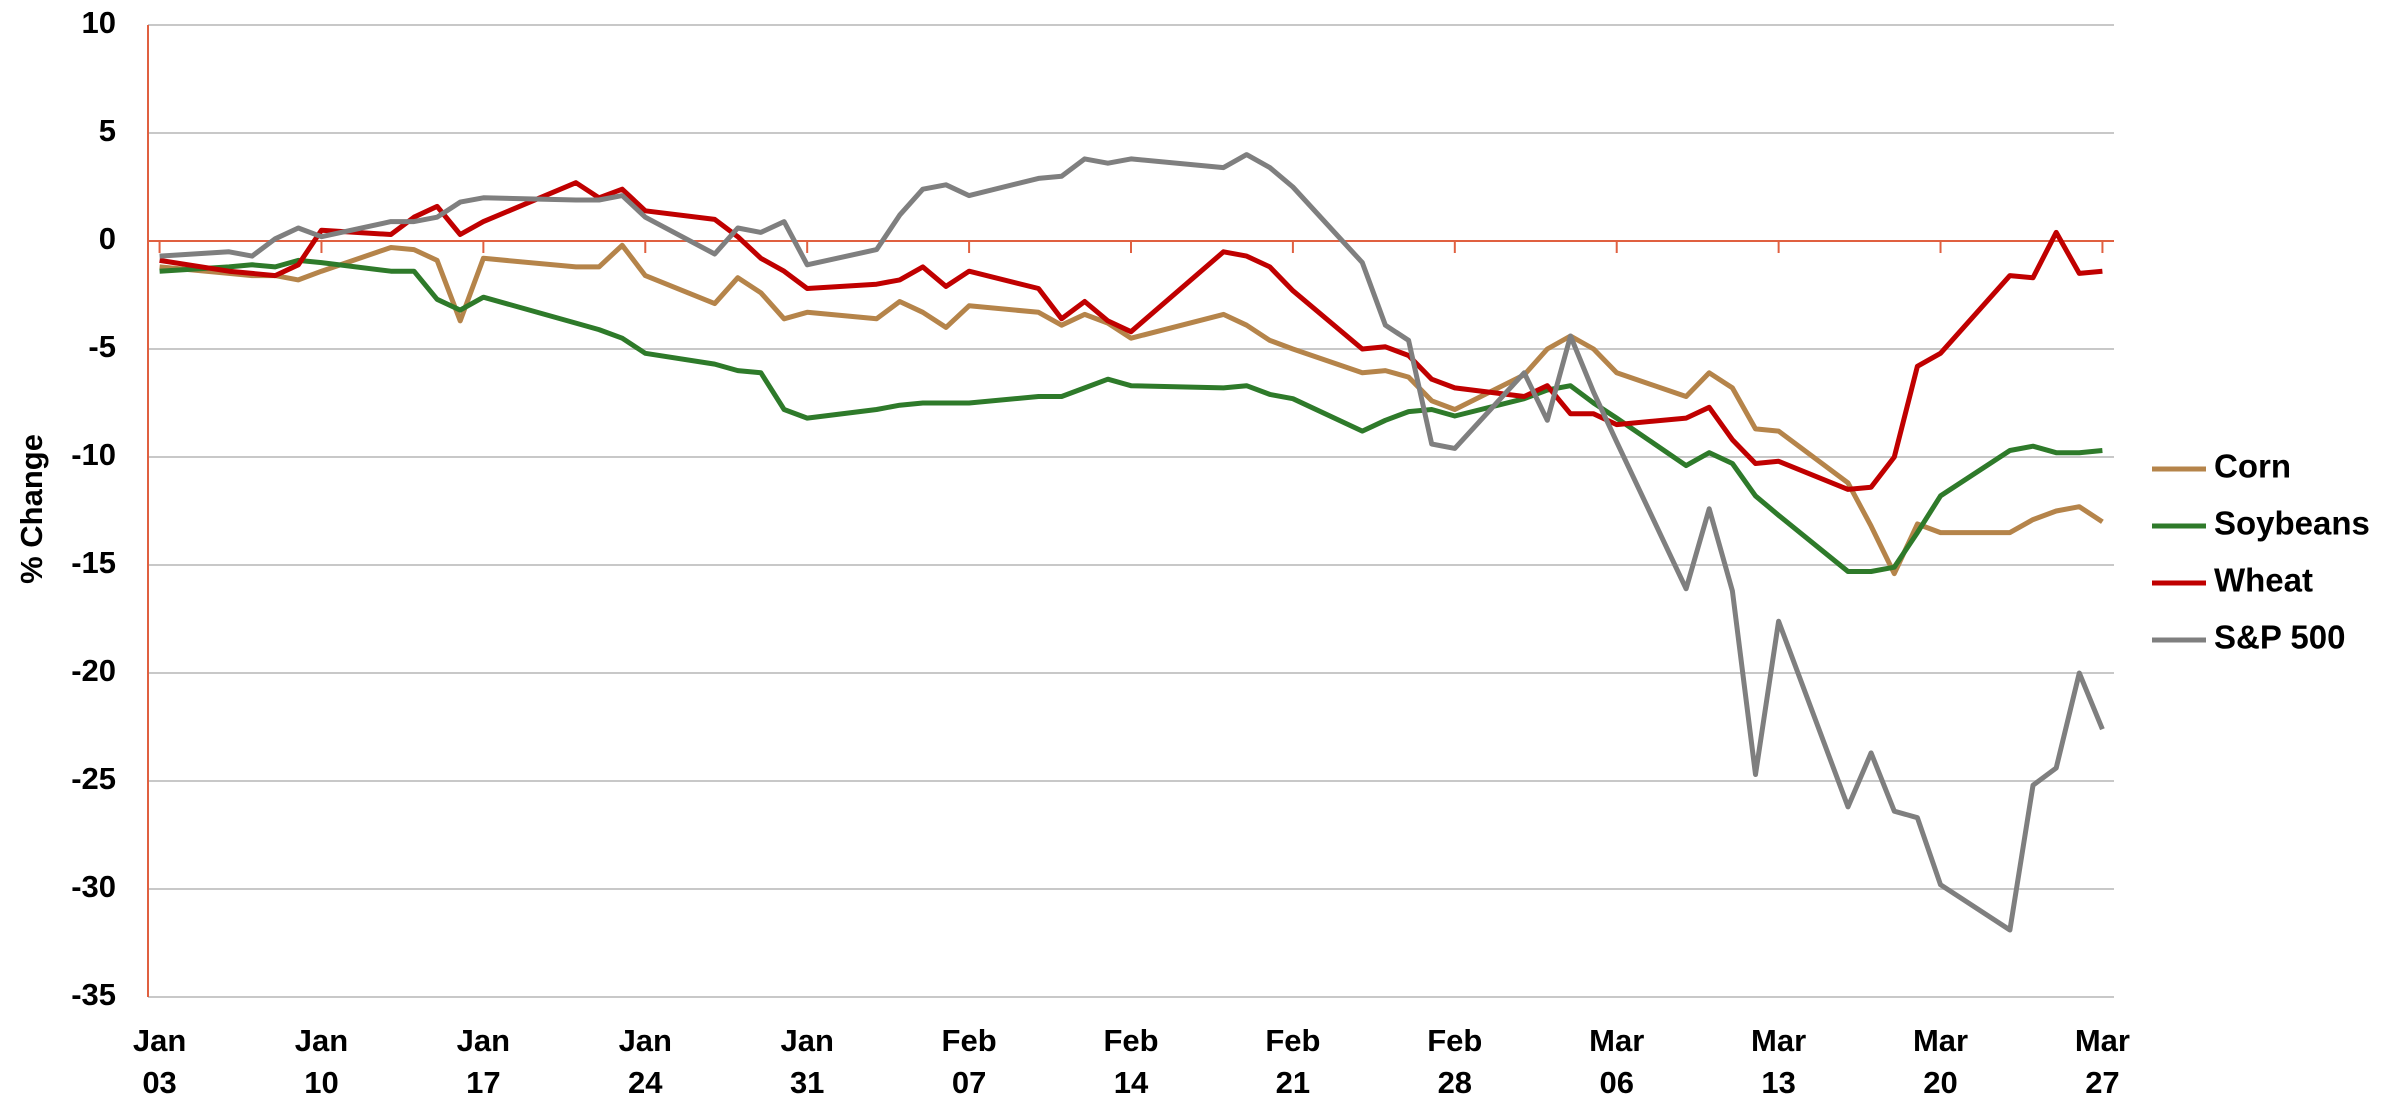  What do you see at coordinates (93, 454) in the screenshot?
I see `y-tick-label: -10` at bounding box center [93, 454].